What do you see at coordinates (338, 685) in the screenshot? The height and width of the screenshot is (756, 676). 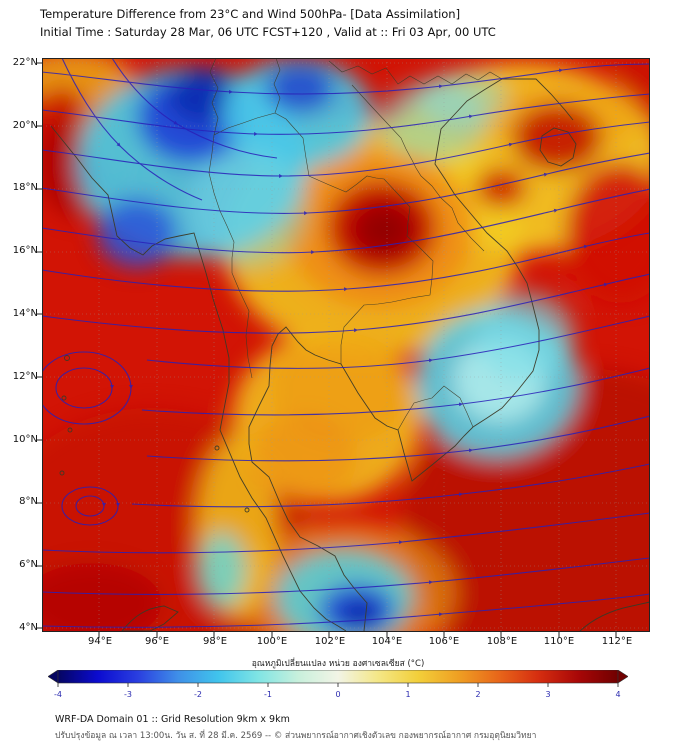 I see `colorbar-tick-marks` at bounding box center [338, 685].